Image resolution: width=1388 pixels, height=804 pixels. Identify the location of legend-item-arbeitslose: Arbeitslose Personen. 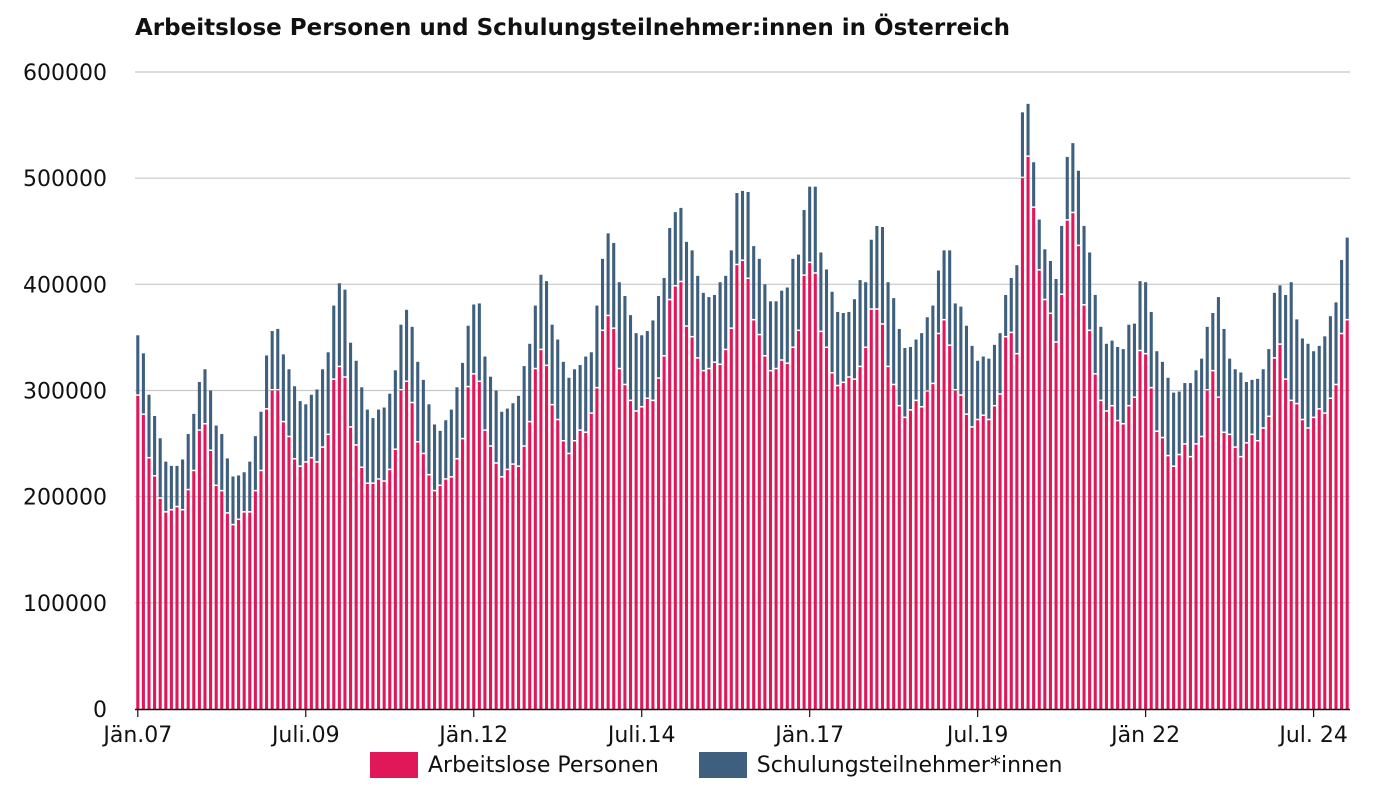
(514, 765).